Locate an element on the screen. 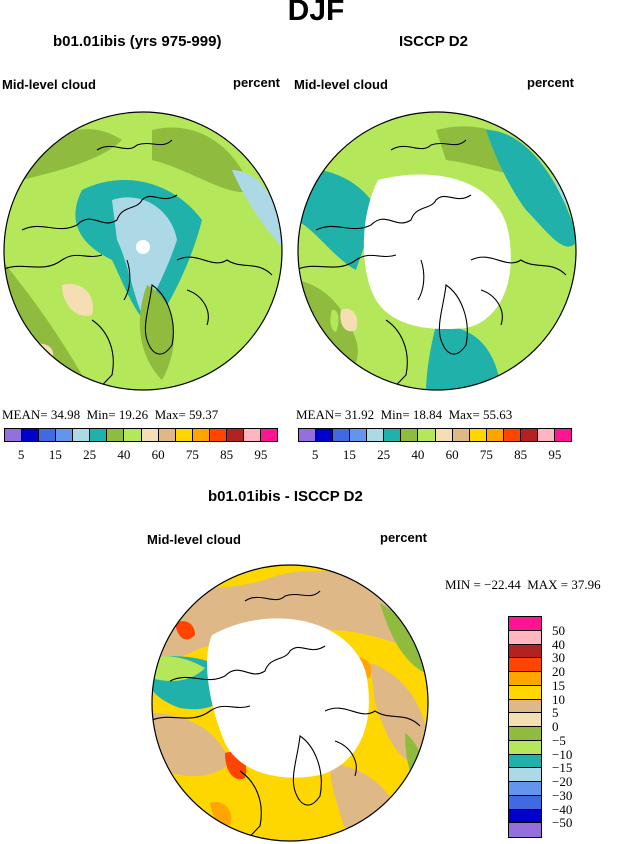 The image size is (632, 844). diff-colorbar-tick-label: 20 is located at coordinates (558, 671).